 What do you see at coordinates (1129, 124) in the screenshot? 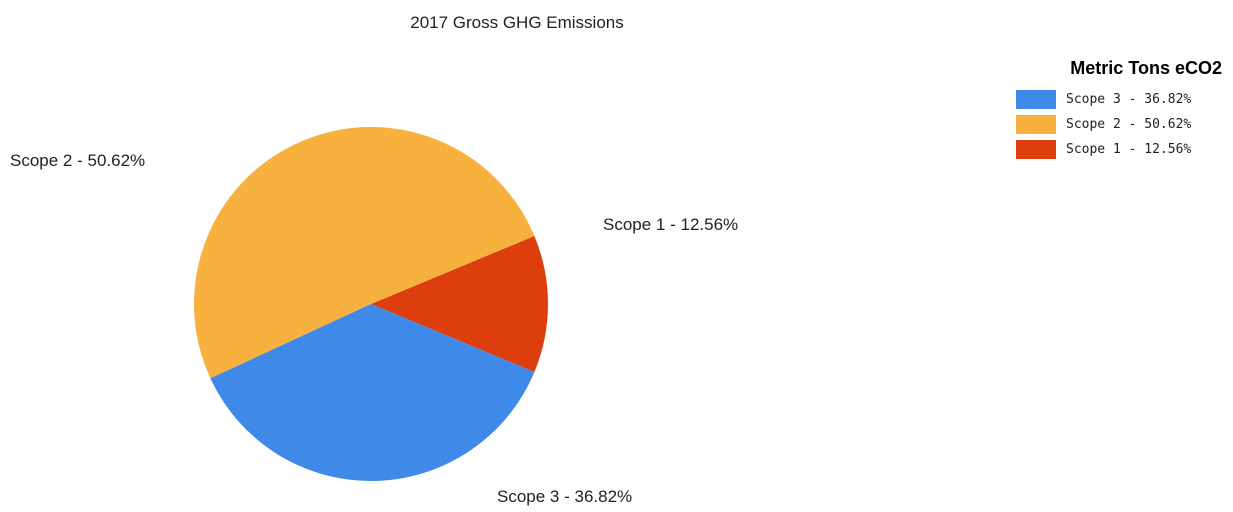
I see `legend-label: Scope 2 - 50.62%` at bounding box center [1129, 124].